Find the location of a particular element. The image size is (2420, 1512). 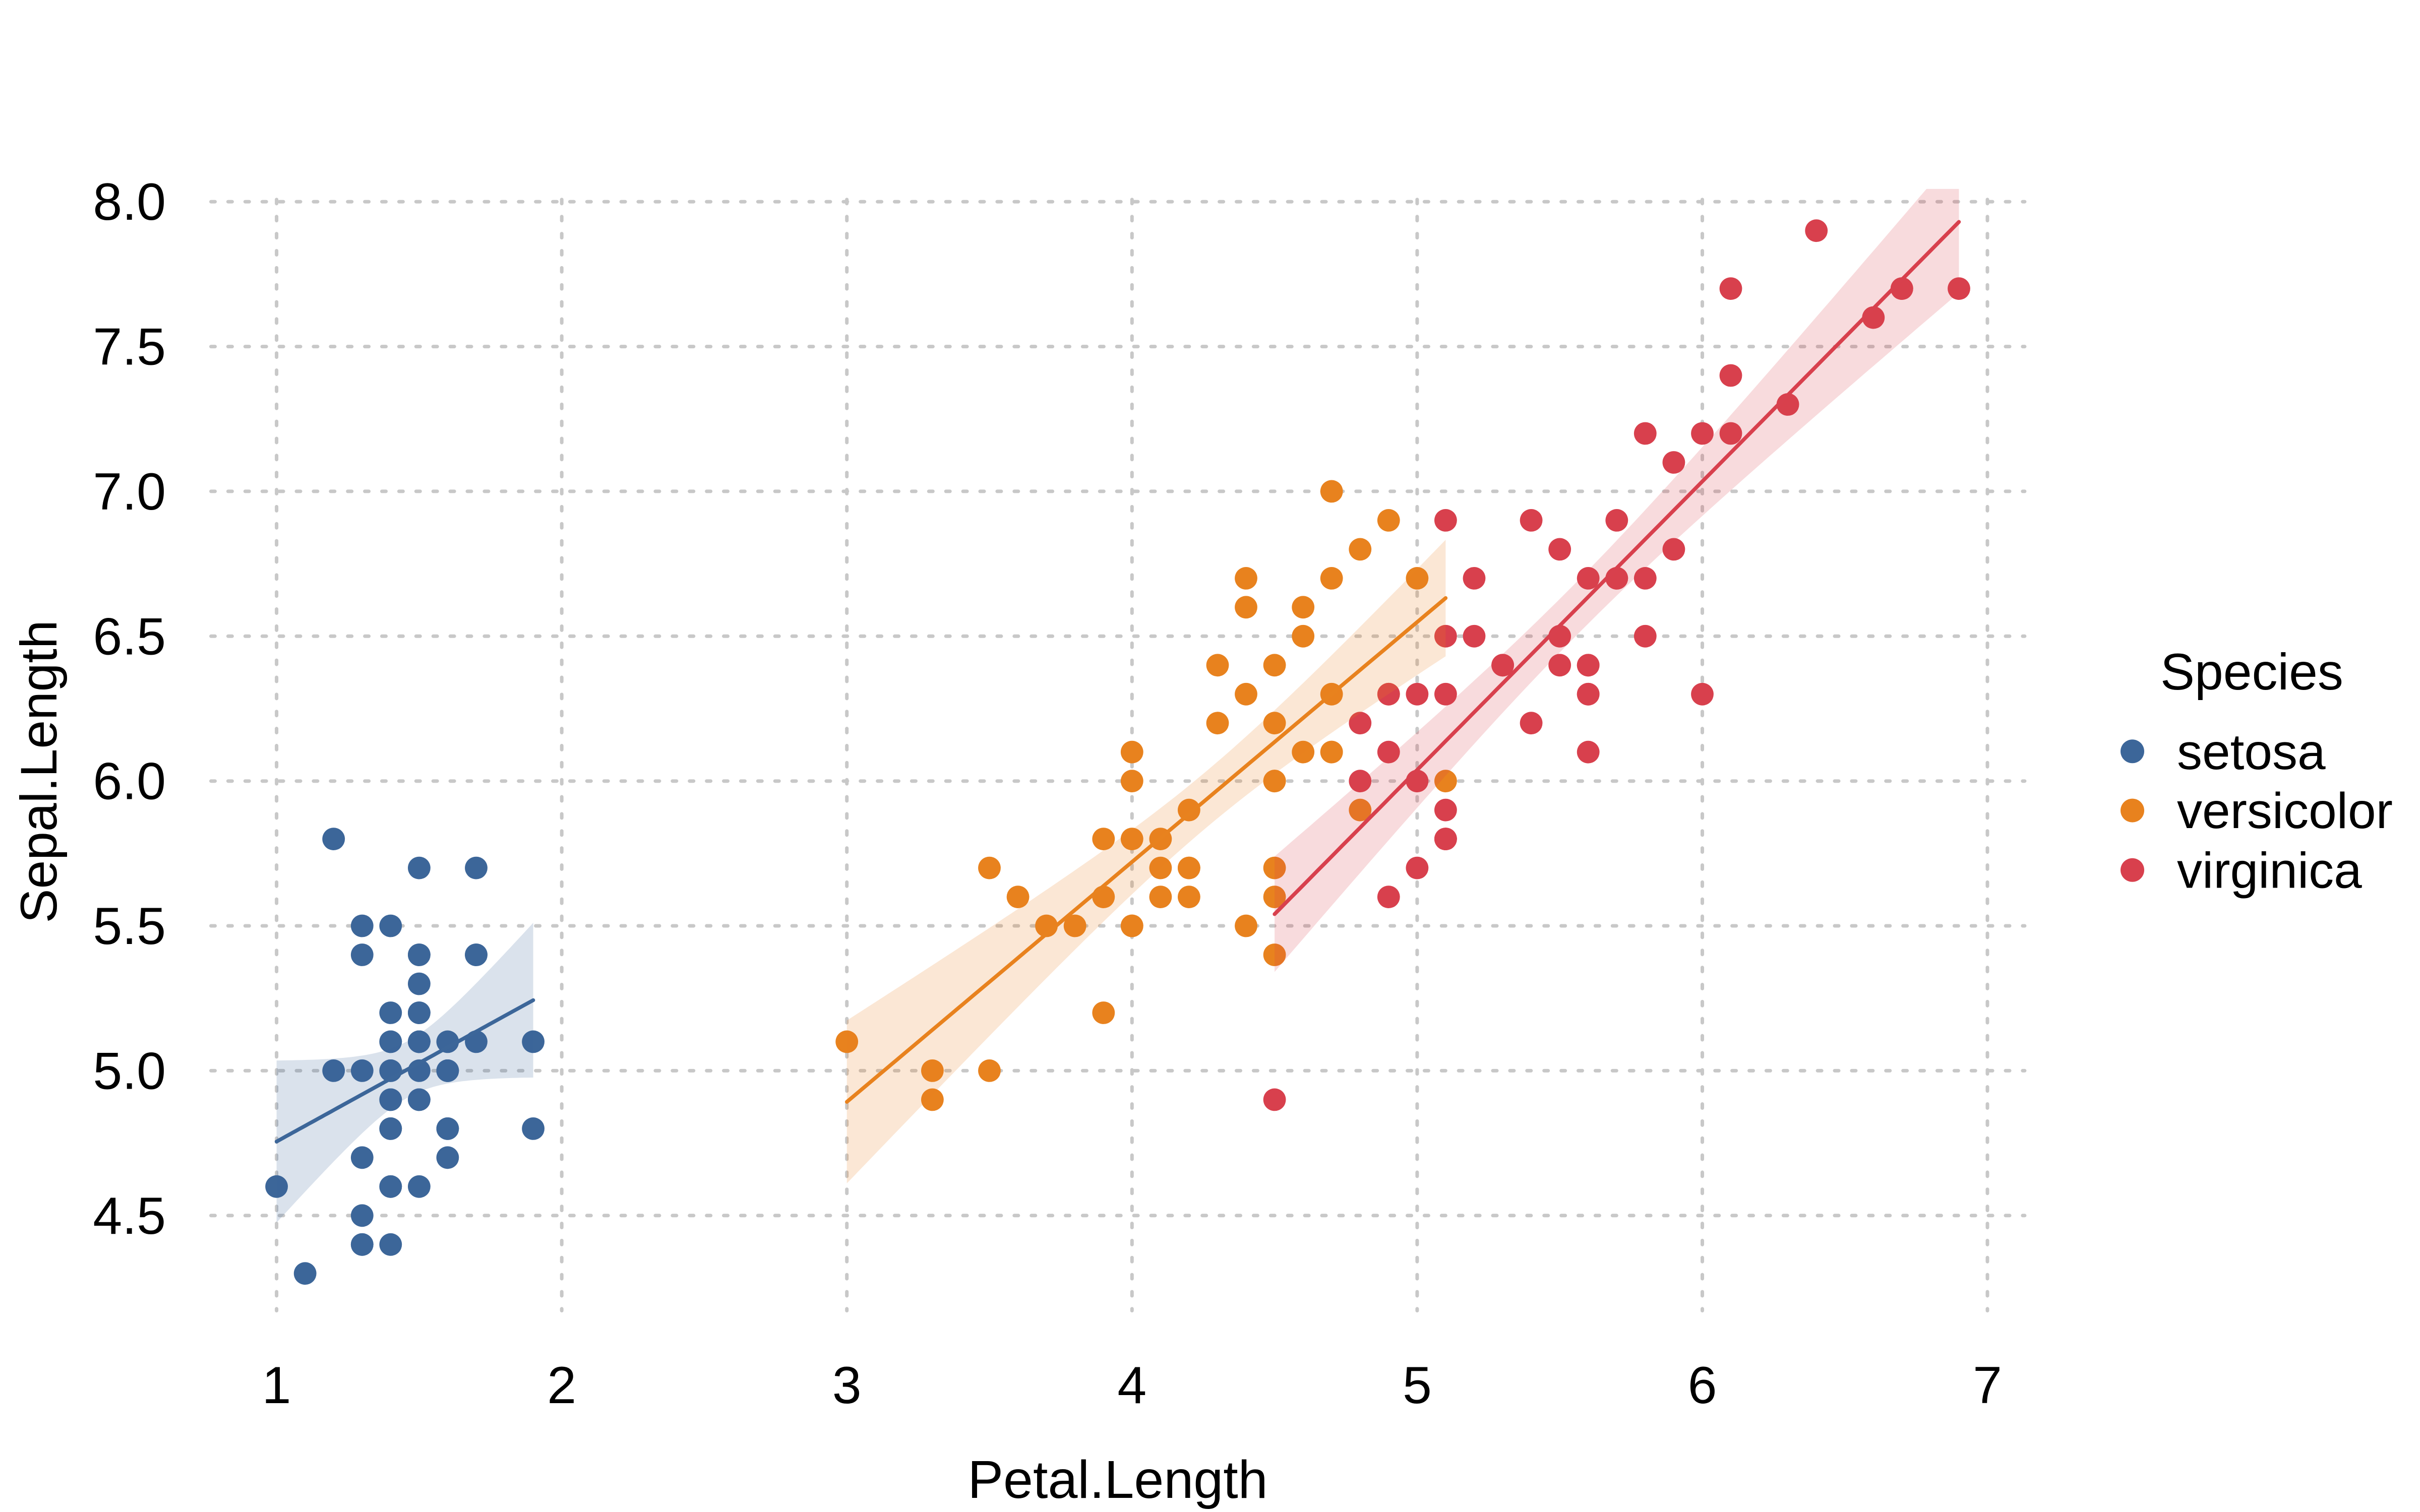

svg-text: 6.5 is located at coordinates (129, 637).